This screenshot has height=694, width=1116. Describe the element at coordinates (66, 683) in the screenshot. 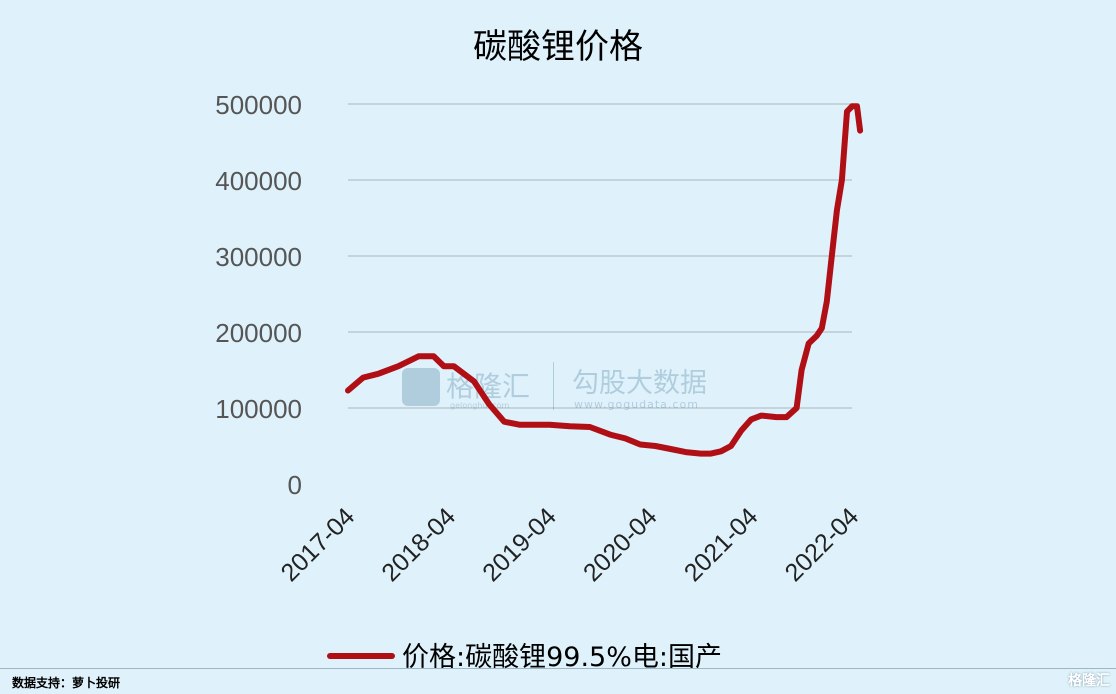

I see `data-source-note: 数据支持：萝卜投研` at that location.